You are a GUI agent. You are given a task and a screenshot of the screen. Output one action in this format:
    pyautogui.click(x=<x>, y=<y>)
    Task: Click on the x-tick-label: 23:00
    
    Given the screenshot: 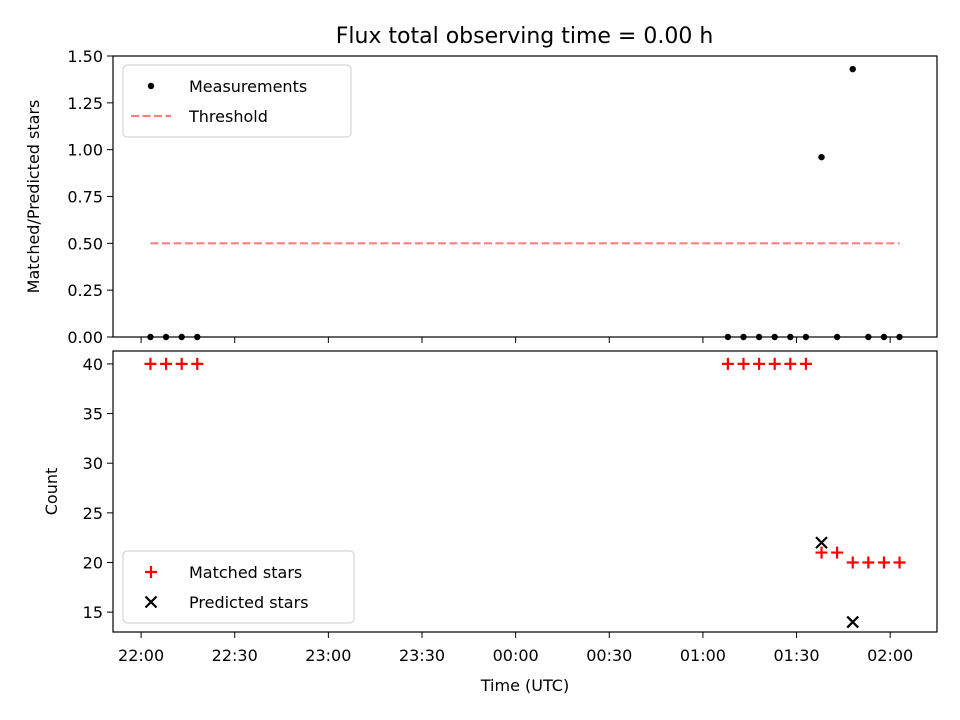 What is the action you would take?
    pyautogui.click(x=328, y=655)
    